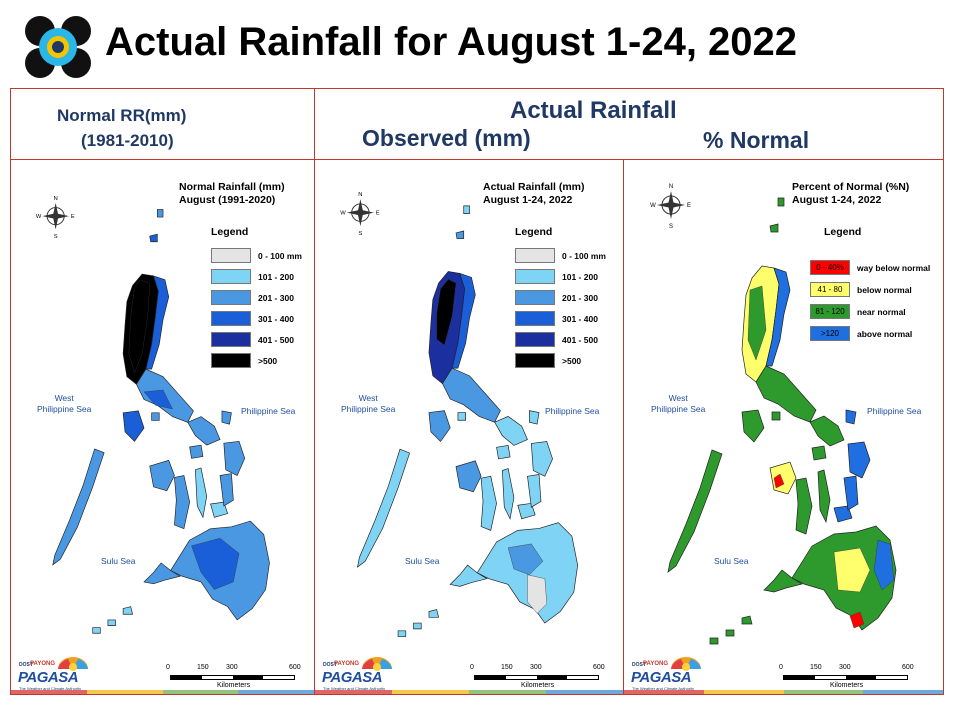  I want to click on legend-item: 41 - 80 below normal, so click(861, 289).